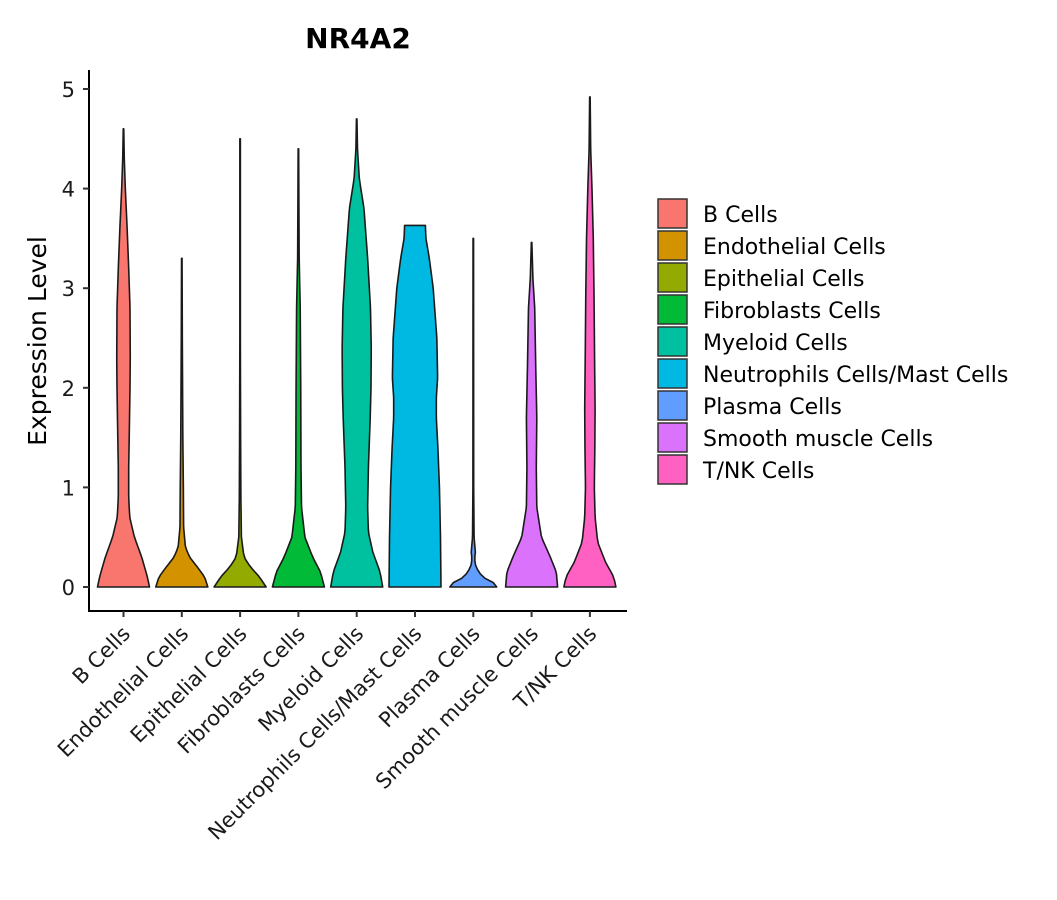 Image resolution: width=1057 pixels, height=900 pixels. What do you see at coordinates (792, 311) in the screenshot?
I see `legend-label: Fibroblasts Cells` at bounding box center [792, 311].